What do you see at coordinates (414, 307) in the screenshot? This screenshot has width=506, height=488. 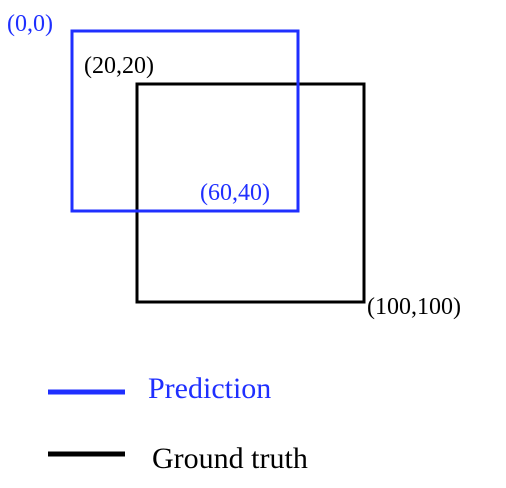 I see `ground-truth-bottom-right-label: (100,100)` at bounding box center [414, 307].